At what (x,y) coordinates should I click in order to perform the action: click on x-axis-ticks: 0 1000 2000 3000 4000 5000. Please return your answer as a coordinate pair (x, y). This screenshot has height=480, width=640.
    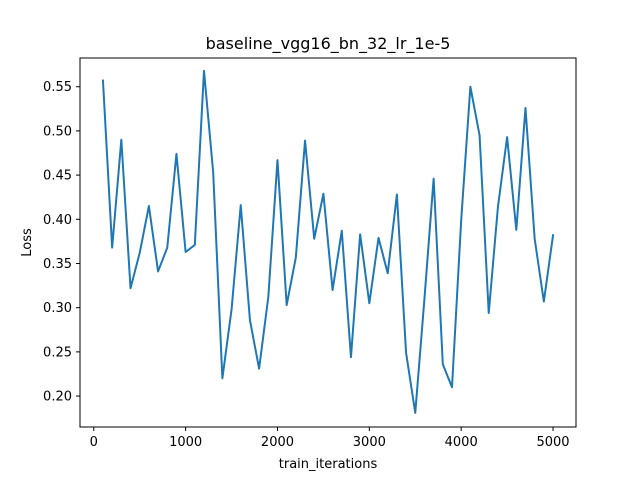
    Looking at the image, I should click on (330, 438).